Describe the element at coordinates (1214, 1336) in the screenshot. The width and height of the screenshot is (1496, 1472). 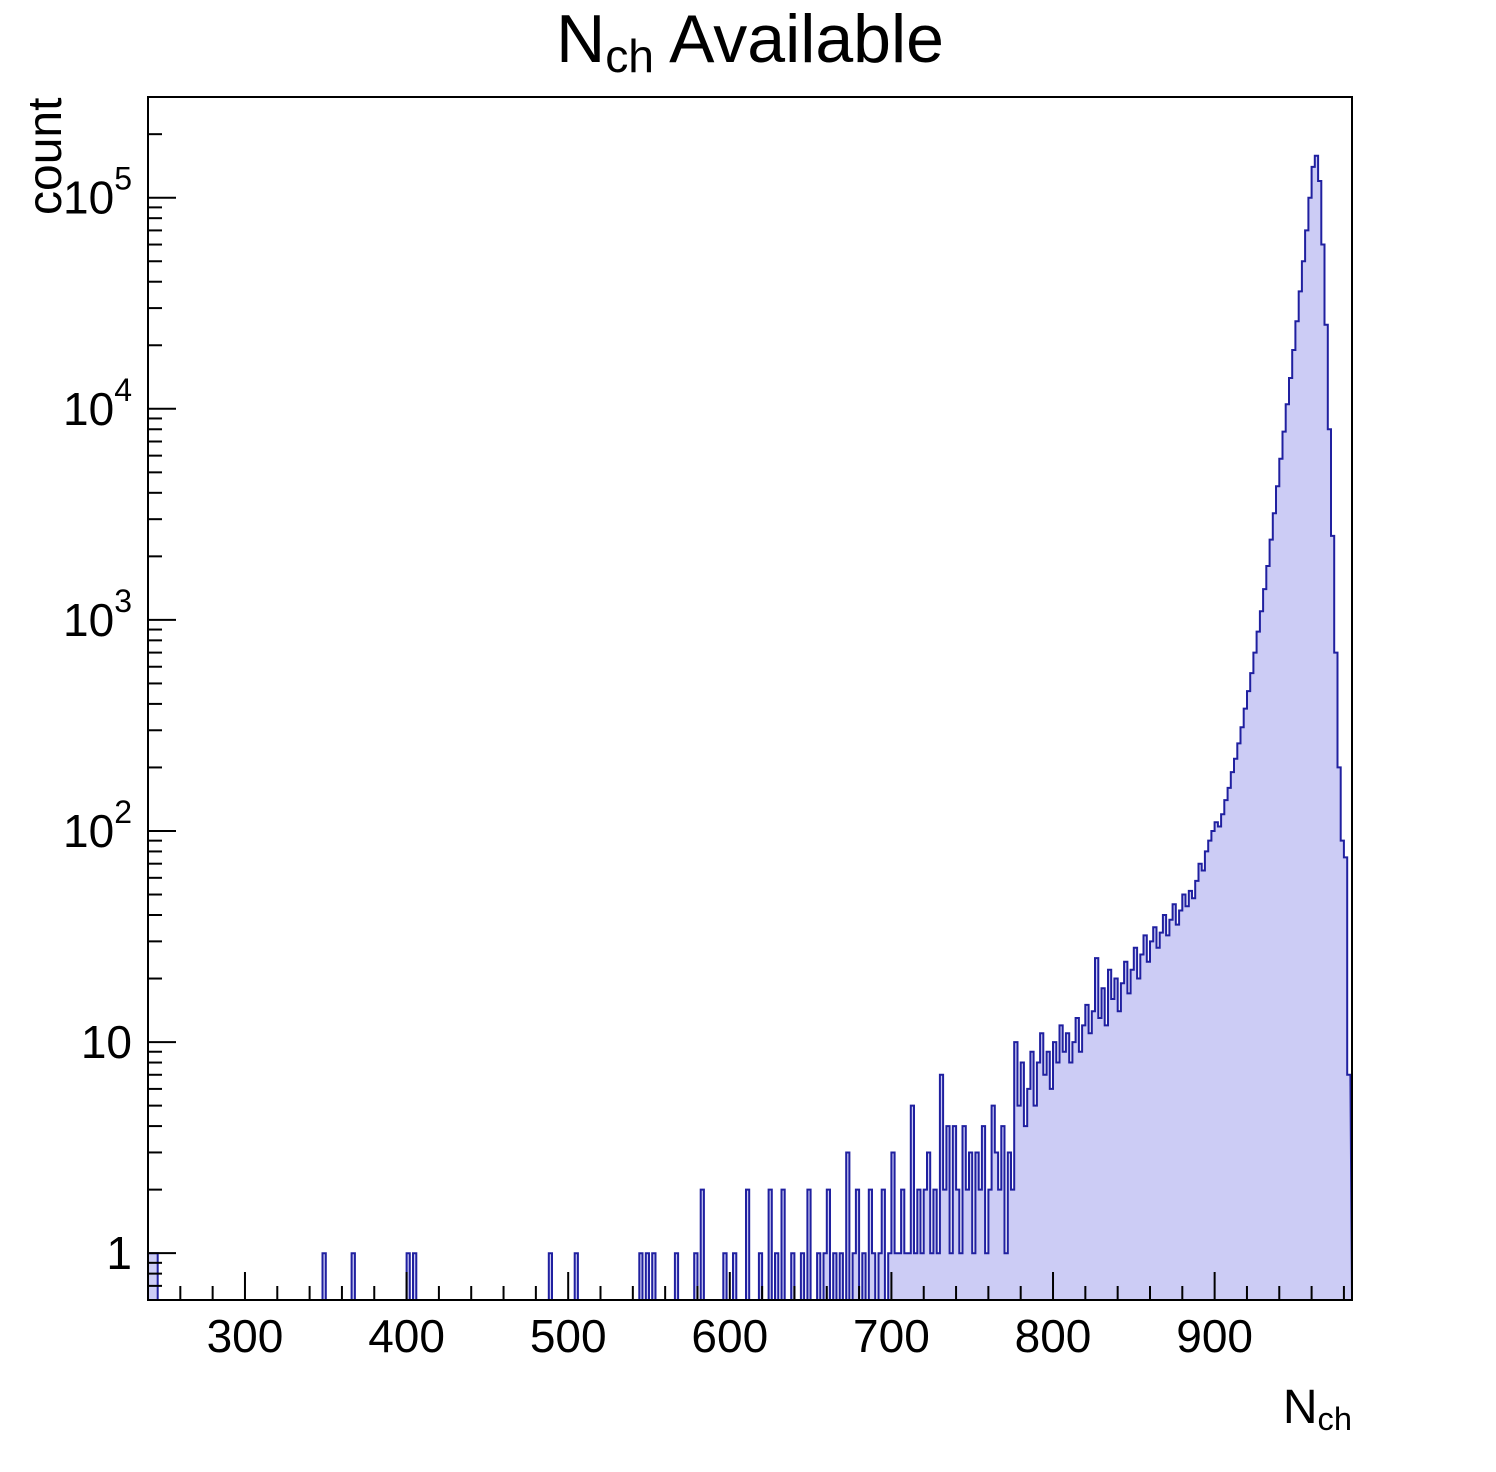
I see `x-tick-label: 900` at that location.